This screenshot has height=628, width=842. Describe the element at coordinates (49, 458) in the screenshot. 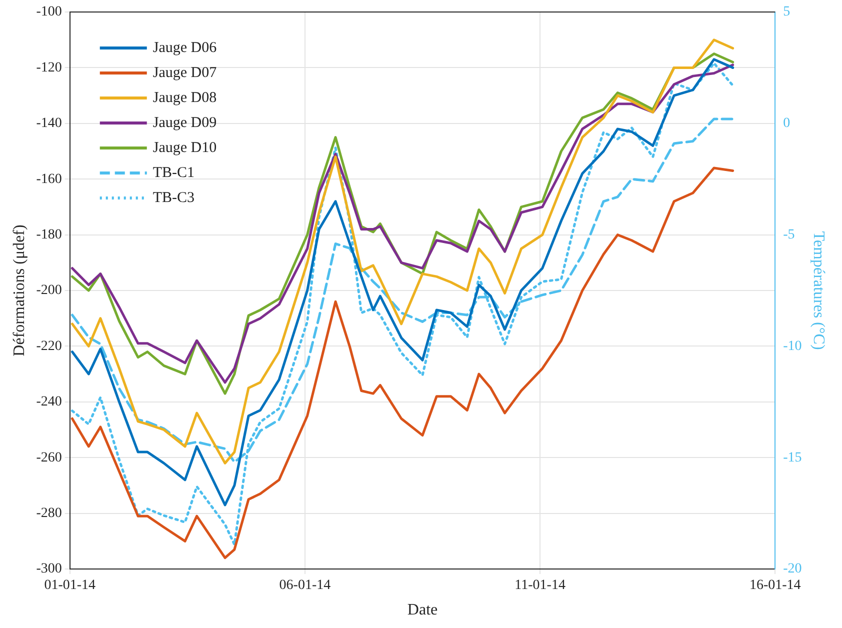

I see `y-tick-label: -260` at that location.